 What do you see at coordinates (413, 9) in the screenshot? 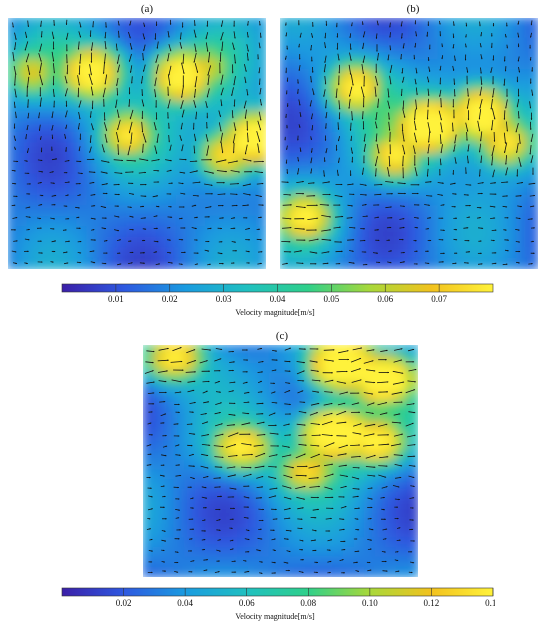
I see `panel-b-label: (b)` at bounding box center [413, 9].